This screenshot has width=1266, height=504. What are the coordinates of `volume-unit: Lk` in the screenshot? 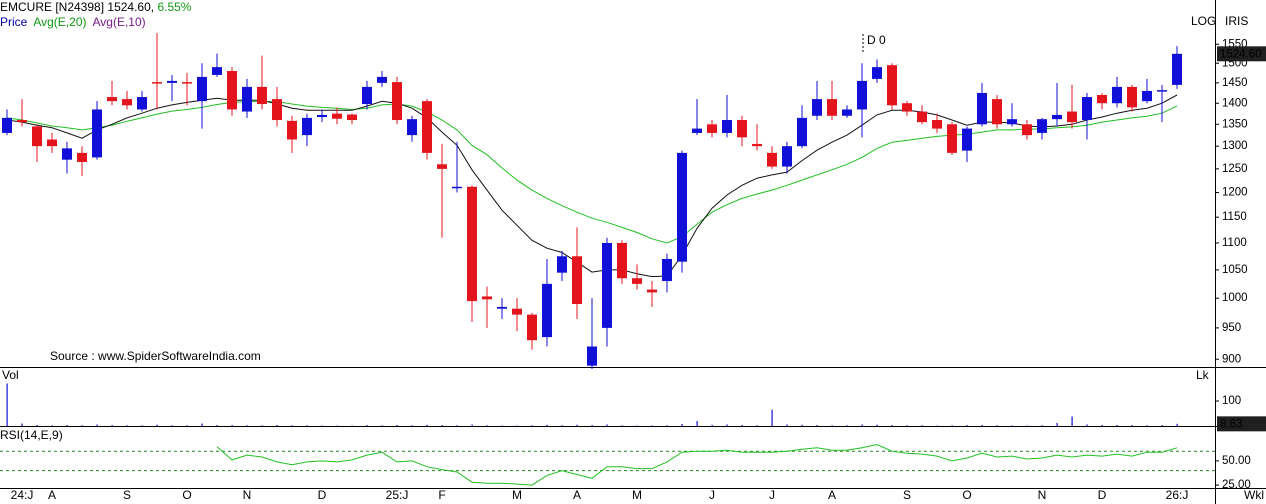 It's located at (1203, 375).